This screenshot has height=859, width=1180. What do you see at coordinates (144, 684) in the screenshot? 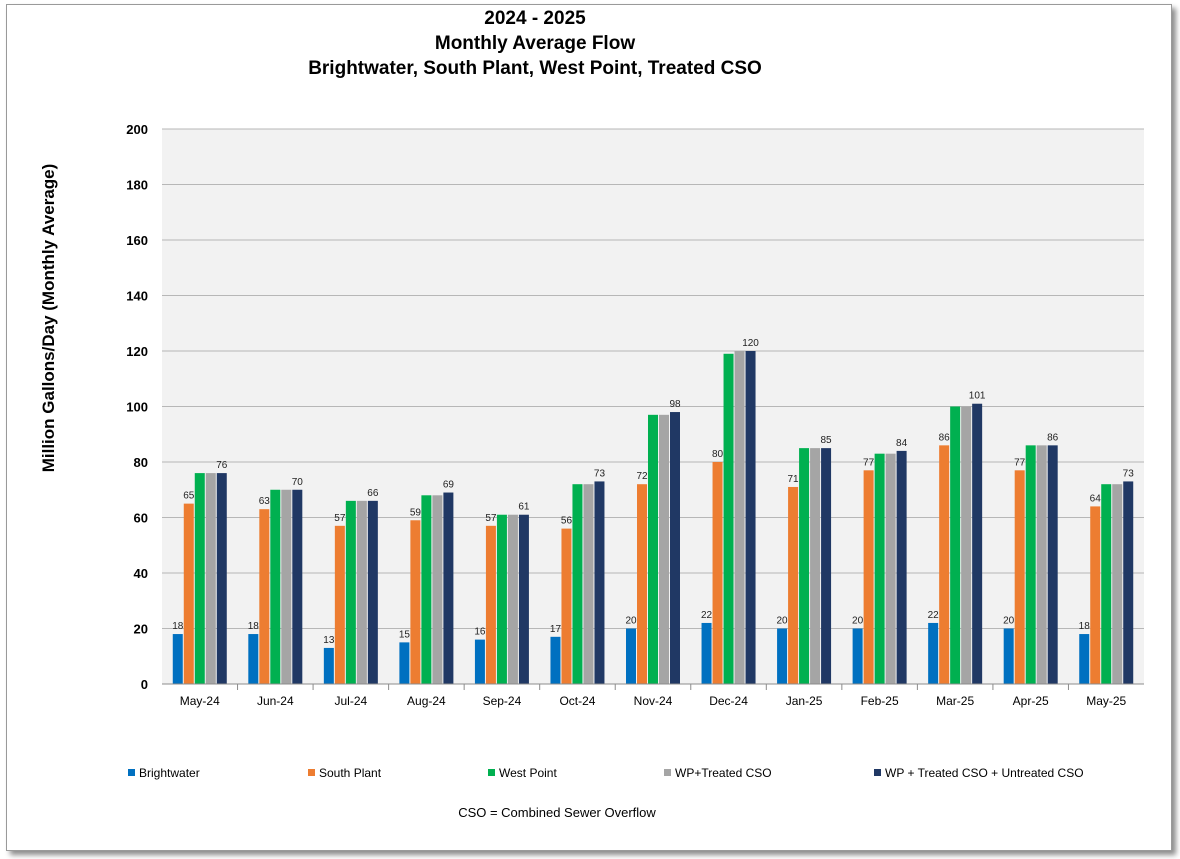
I see `y-tick-label: 0` at bounding box center [144, 684].